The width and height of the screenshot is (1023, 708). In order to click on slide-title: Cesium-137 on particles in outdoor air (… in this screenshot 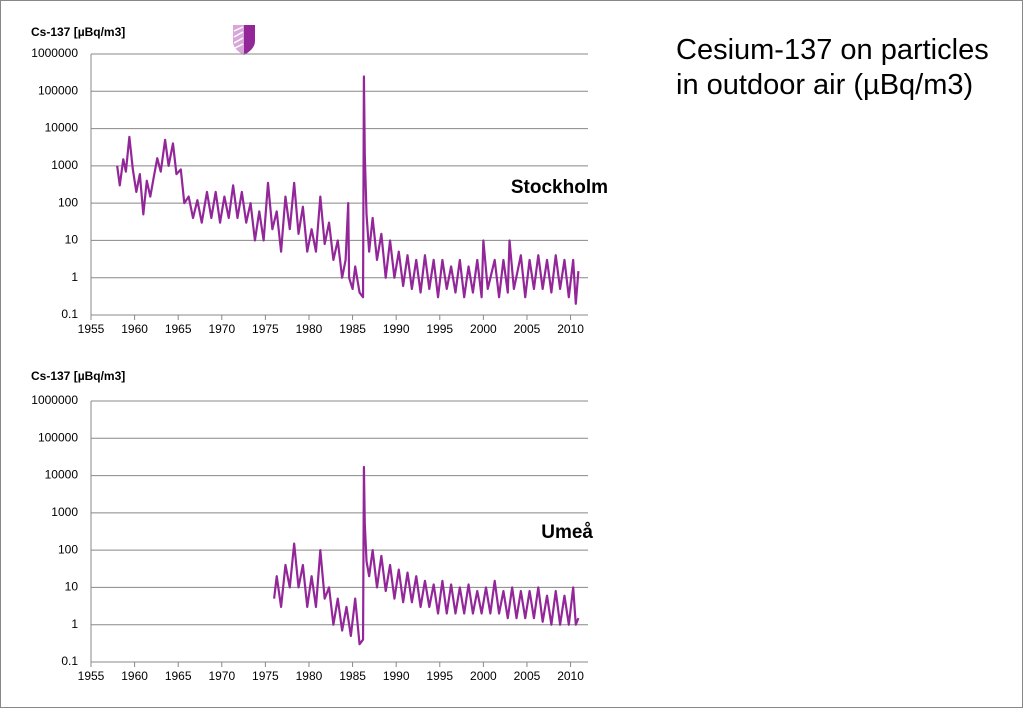, I will do `click(832, 68)`.